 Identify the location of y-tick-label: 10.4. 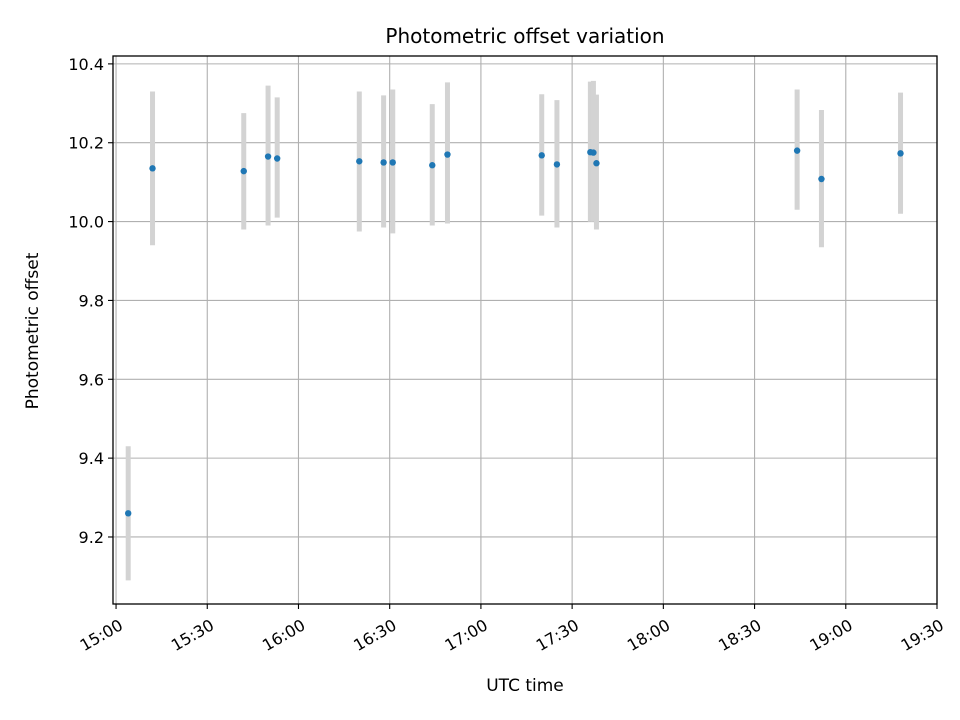
(86, 64).